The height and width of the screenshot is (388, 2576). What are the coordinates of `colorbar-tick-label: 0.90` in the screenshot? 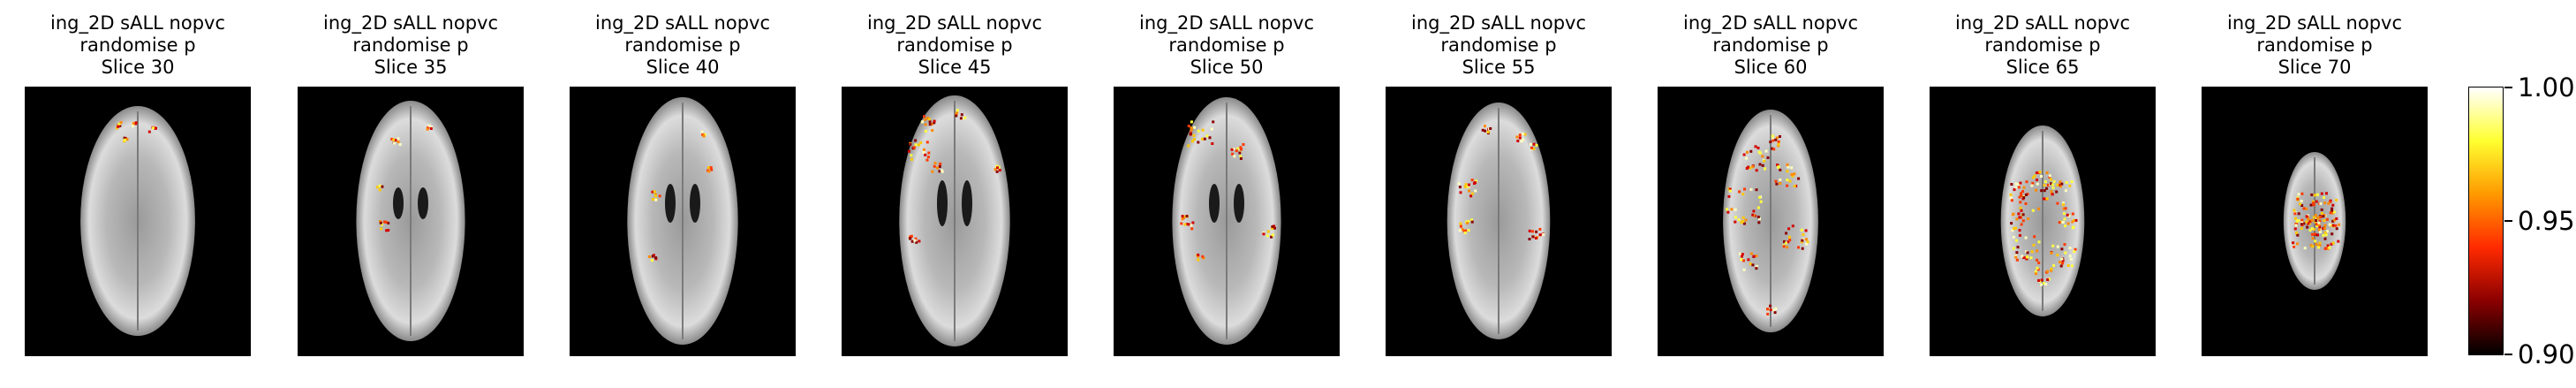 It's located at (2546, 354).